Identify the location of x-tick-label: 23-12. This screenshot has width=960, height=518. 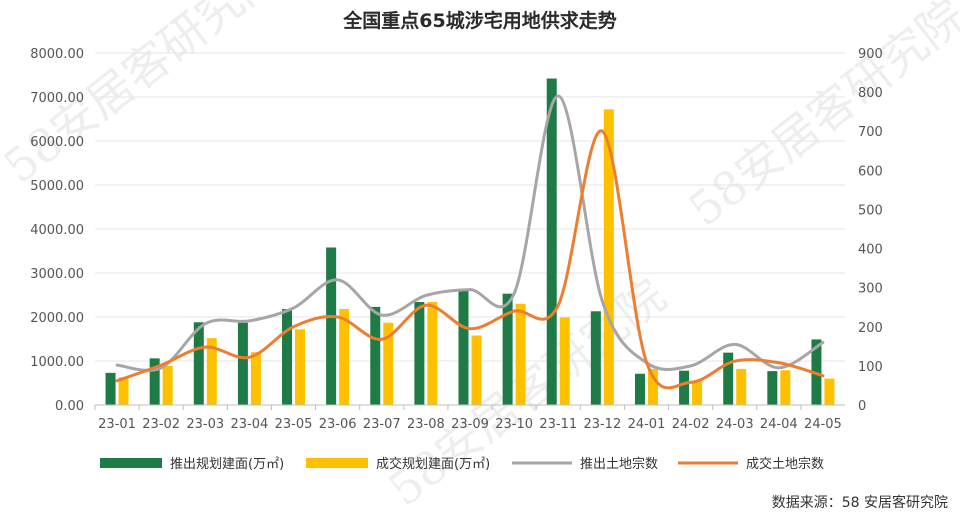
(602, 424).